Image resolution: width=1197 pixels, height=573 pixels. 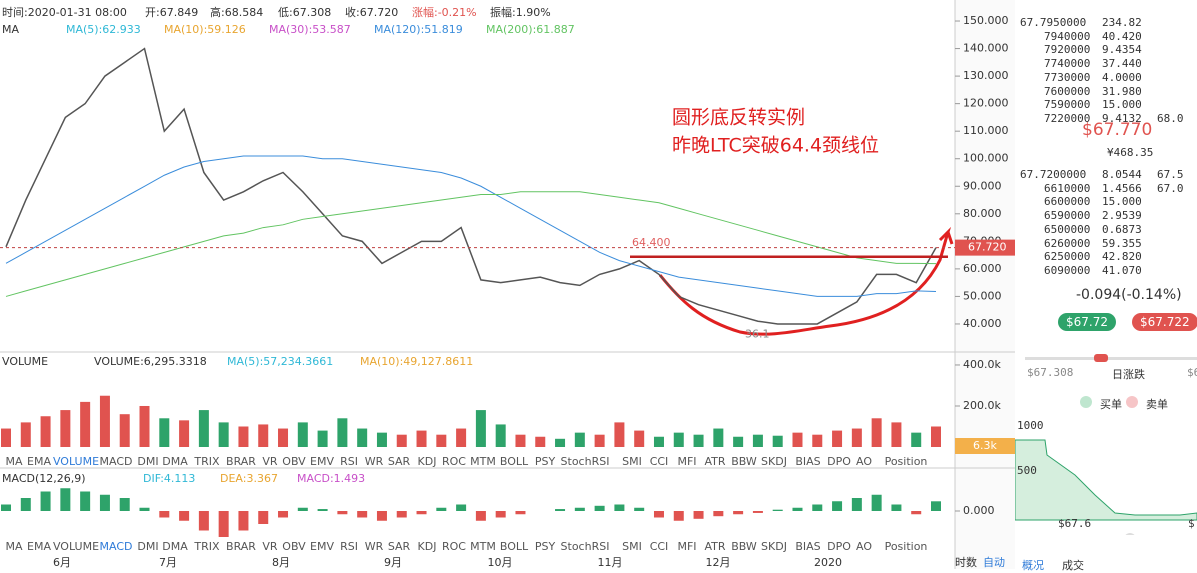 What do you see at coordinates (1067, 105) in the screenshot?
I see `ask-cell: 7590000` at bounding box center [1067, 105].